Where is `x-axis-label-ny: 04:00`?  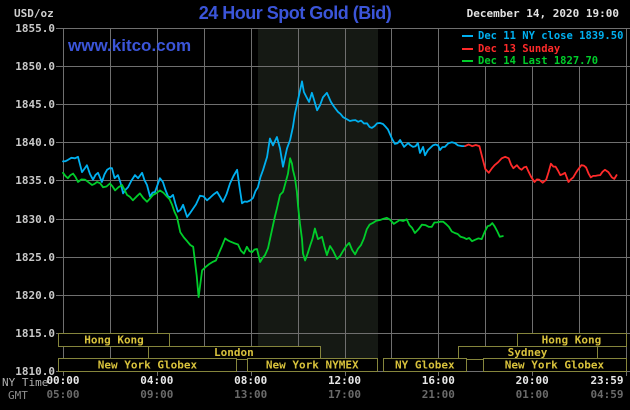 x-axis-label-ny: 04:00 is located at coordinates (157, 380).